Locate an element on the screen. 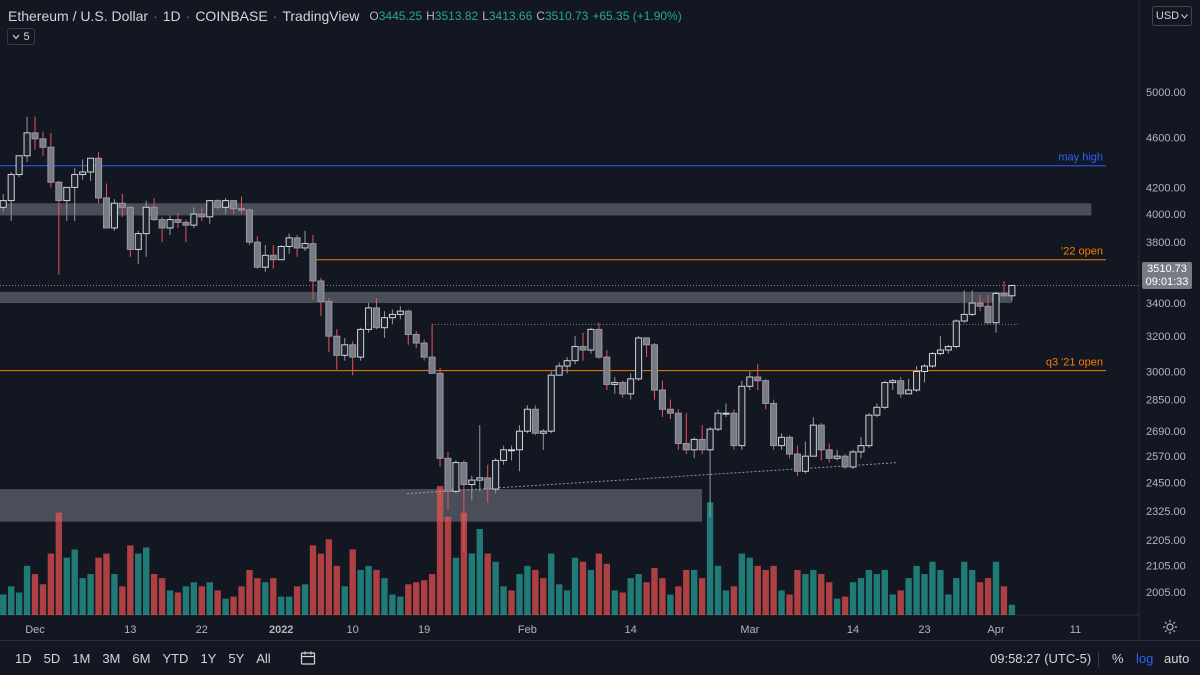  range-button-5y: 5Y is located at coordinates (236, 658).